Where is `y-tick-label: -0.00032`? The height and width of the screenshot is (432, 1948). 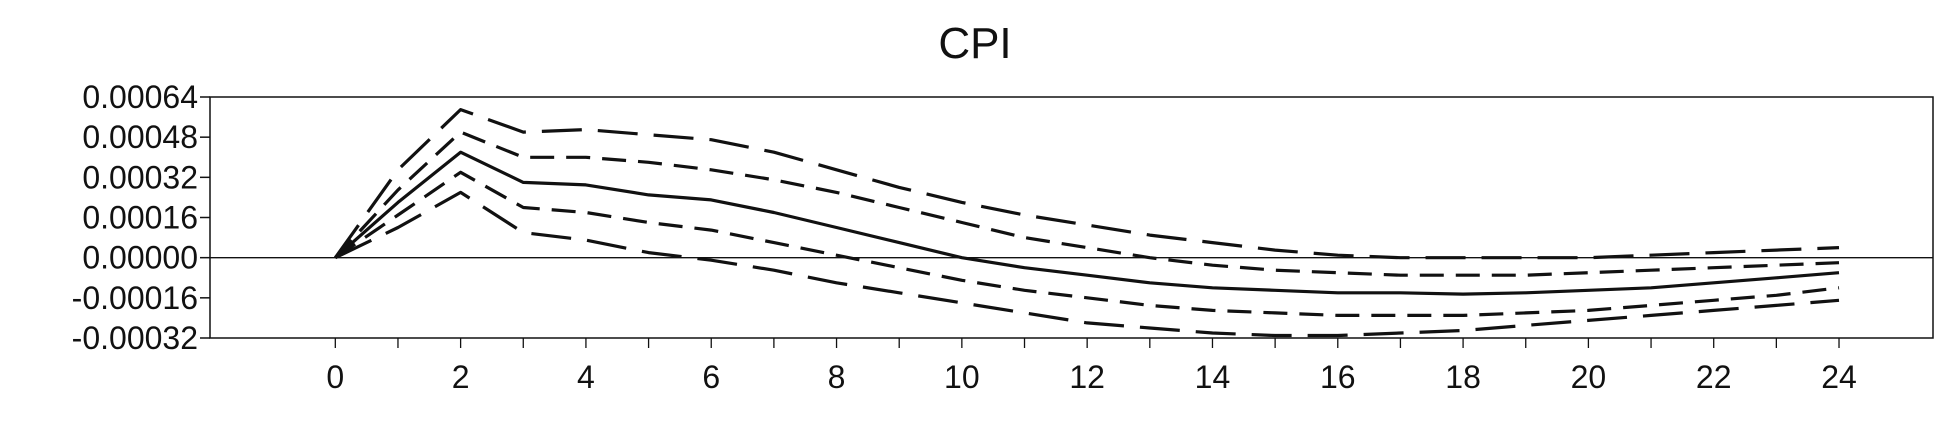
y-tick-label: -0.00032 is located at coordinates (135, 338).